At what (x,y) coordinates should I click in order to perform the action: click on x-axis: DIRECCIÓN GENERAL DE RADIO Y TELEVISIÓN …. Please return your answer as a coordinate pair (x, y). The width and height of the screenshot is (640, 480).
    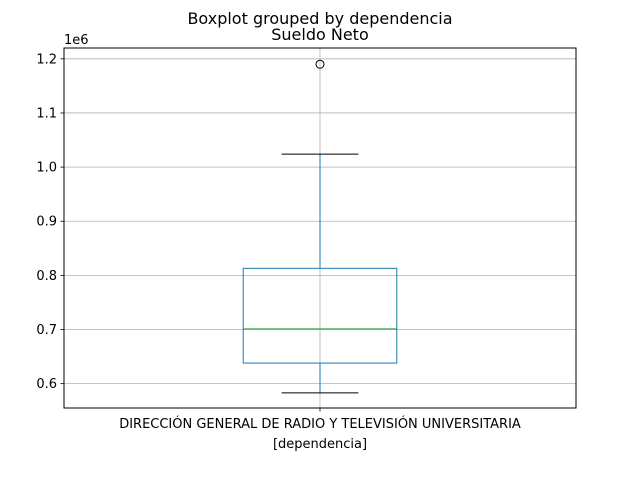
    Looking at the image, I should click on (320, 420).